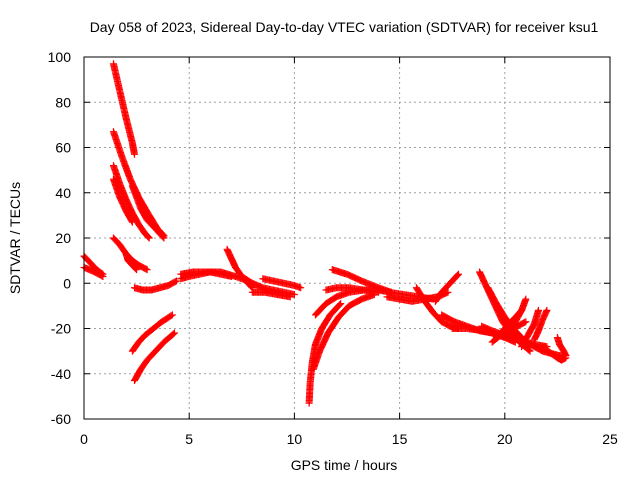 The image size is (640, 480). What do you see at coordinates (349, 439) in the screenshot?
I see `x-tick-labels: 0 5 10 15 20 25` at bounding box center [349, 439].